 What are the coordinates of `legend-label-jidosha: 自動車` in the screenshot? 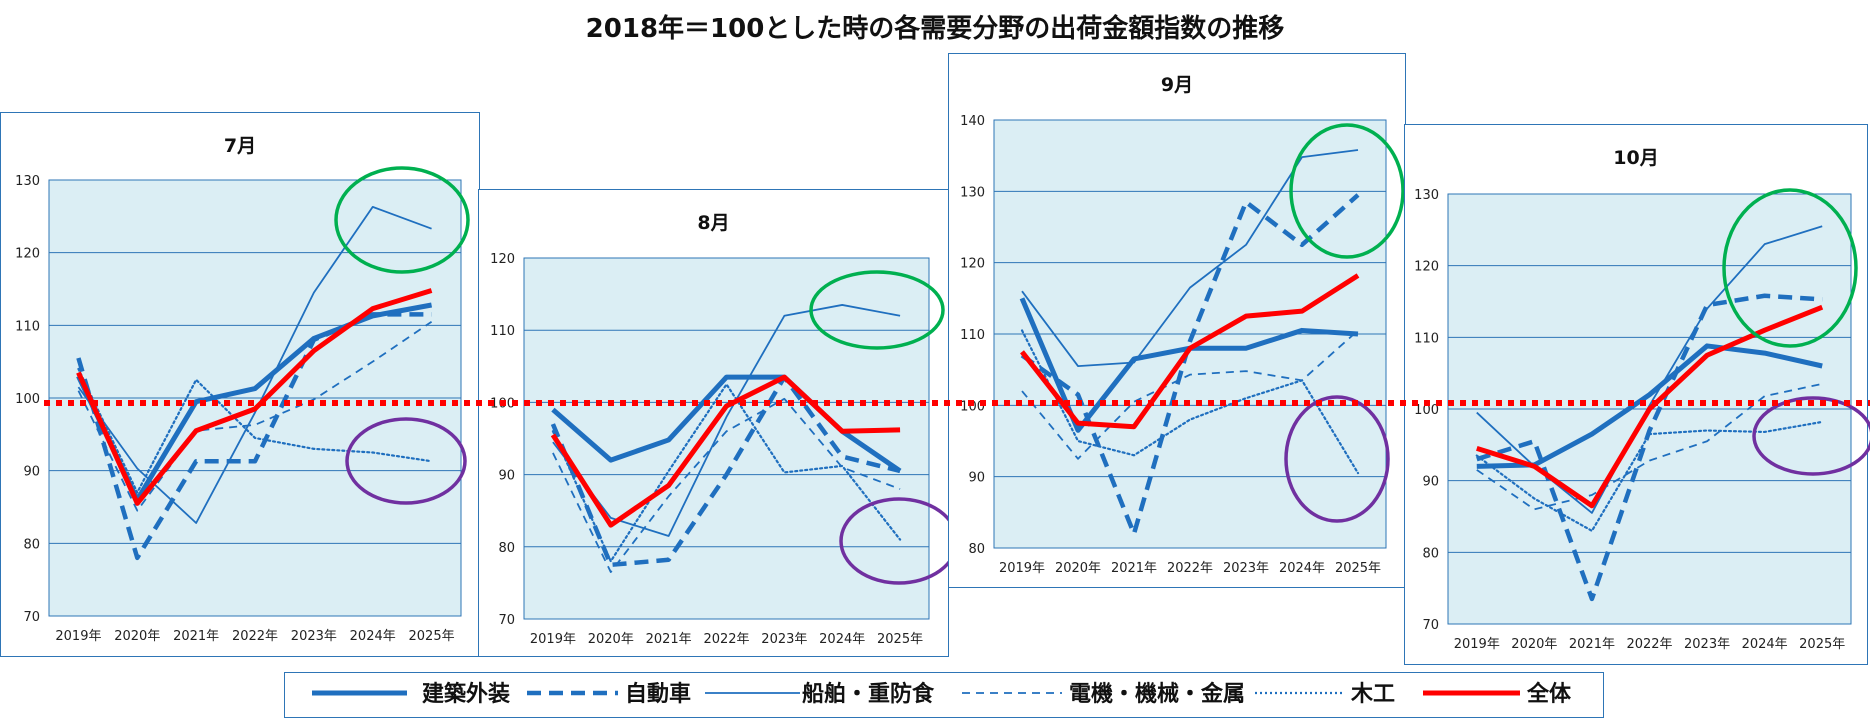 It's located at (658, 694).